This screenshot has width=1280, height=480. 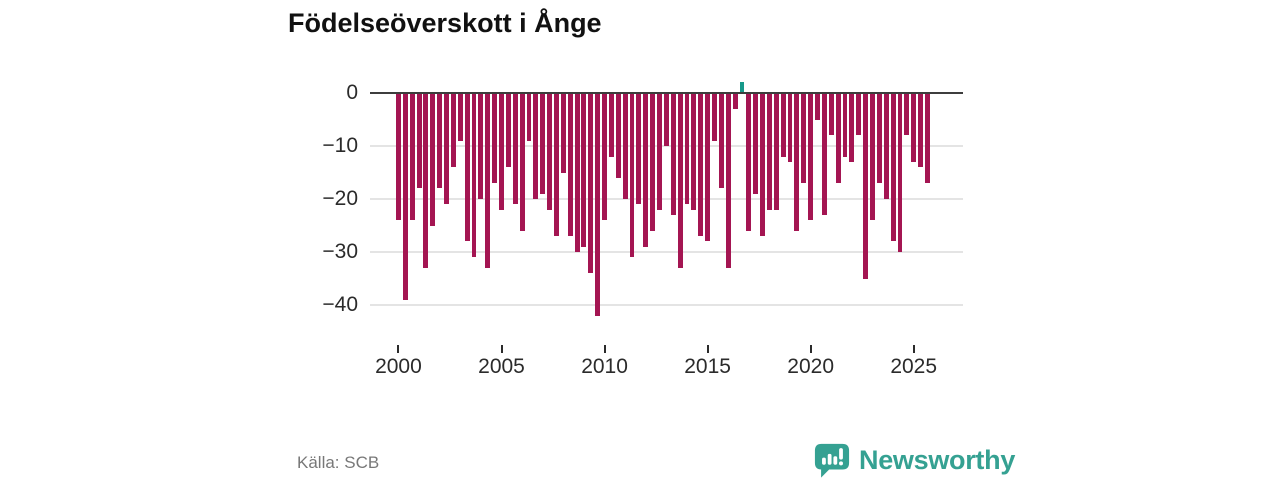 I want to click on y-axis-label: −10, so click(x=340, y=145).